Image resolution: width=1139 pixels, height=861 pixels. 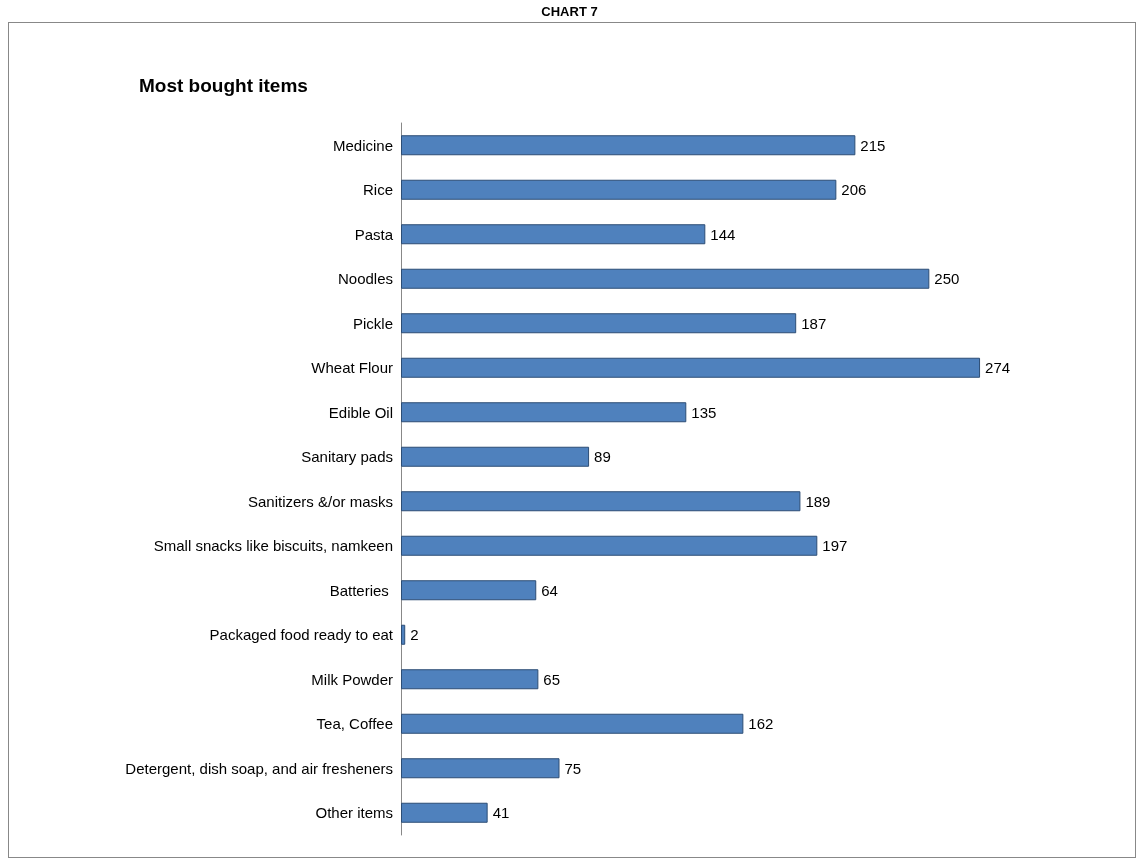 I want to click on y-tick-label: Tea, Coffee, so click(x=354, y=724).